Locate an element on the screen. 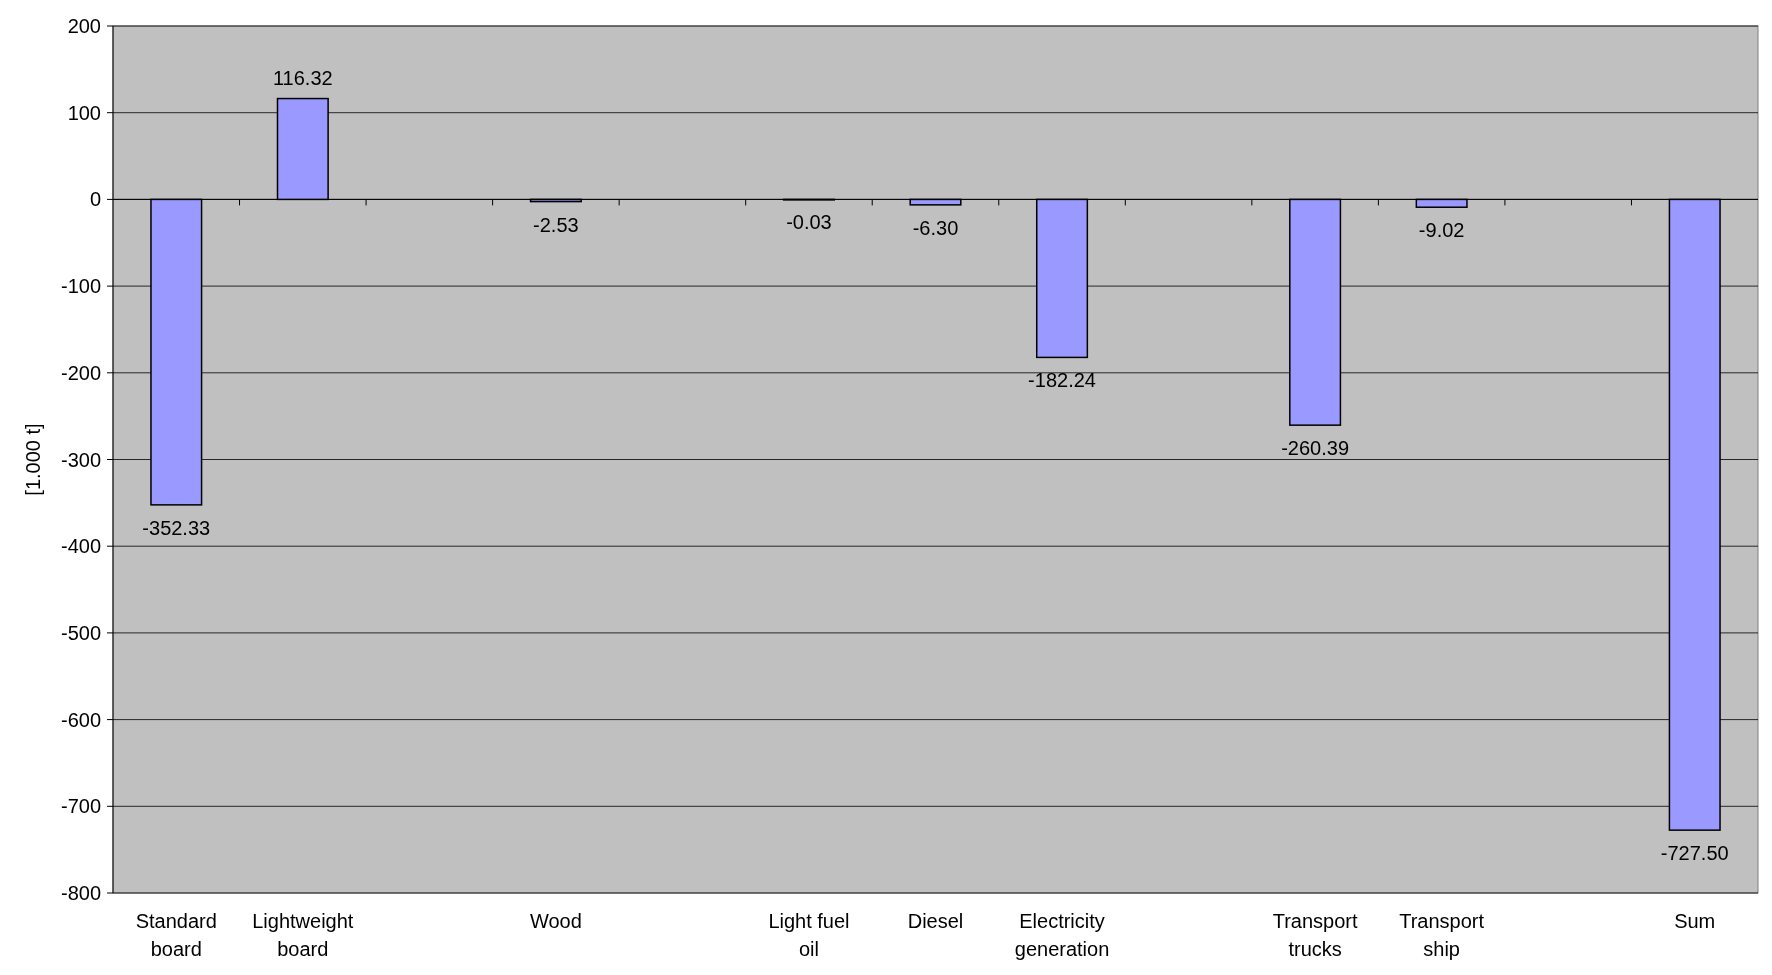  y-tick-label: -400 is located at coordinates (80, 546).